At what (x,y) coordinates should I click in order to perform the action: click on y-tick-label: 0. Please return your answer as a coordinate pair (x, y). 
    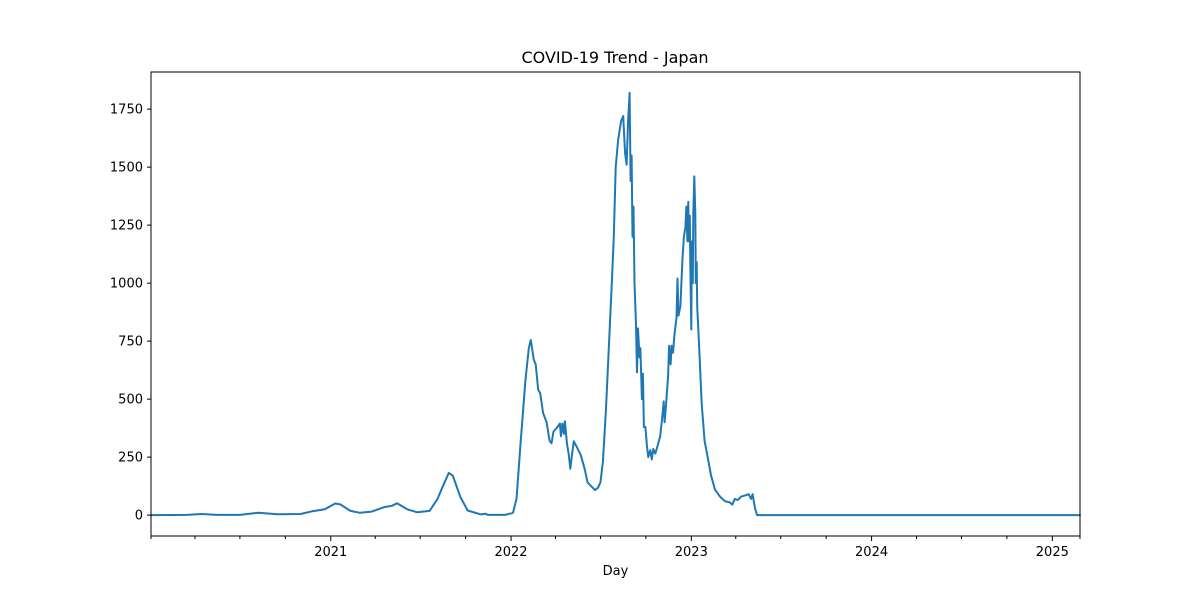
    Looking at the image, I should click on (139, 516).